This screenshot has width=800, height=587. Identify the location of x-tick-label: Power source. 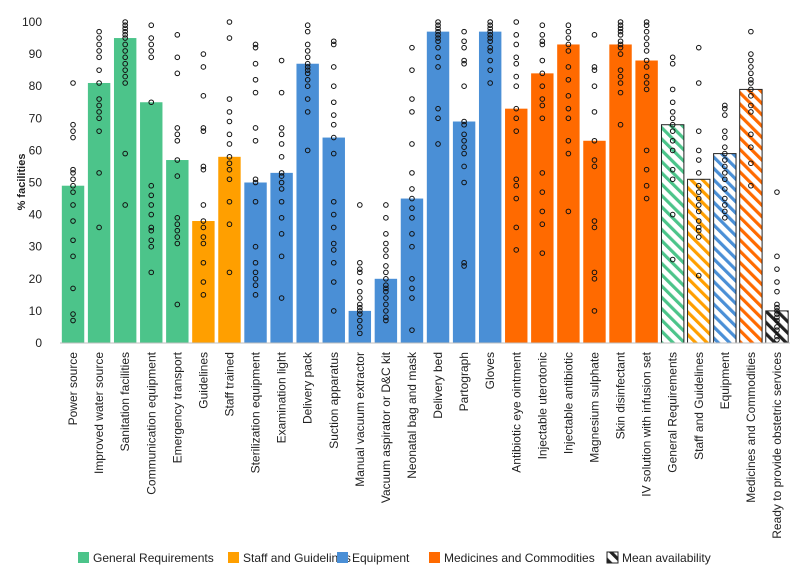
(73, 389).